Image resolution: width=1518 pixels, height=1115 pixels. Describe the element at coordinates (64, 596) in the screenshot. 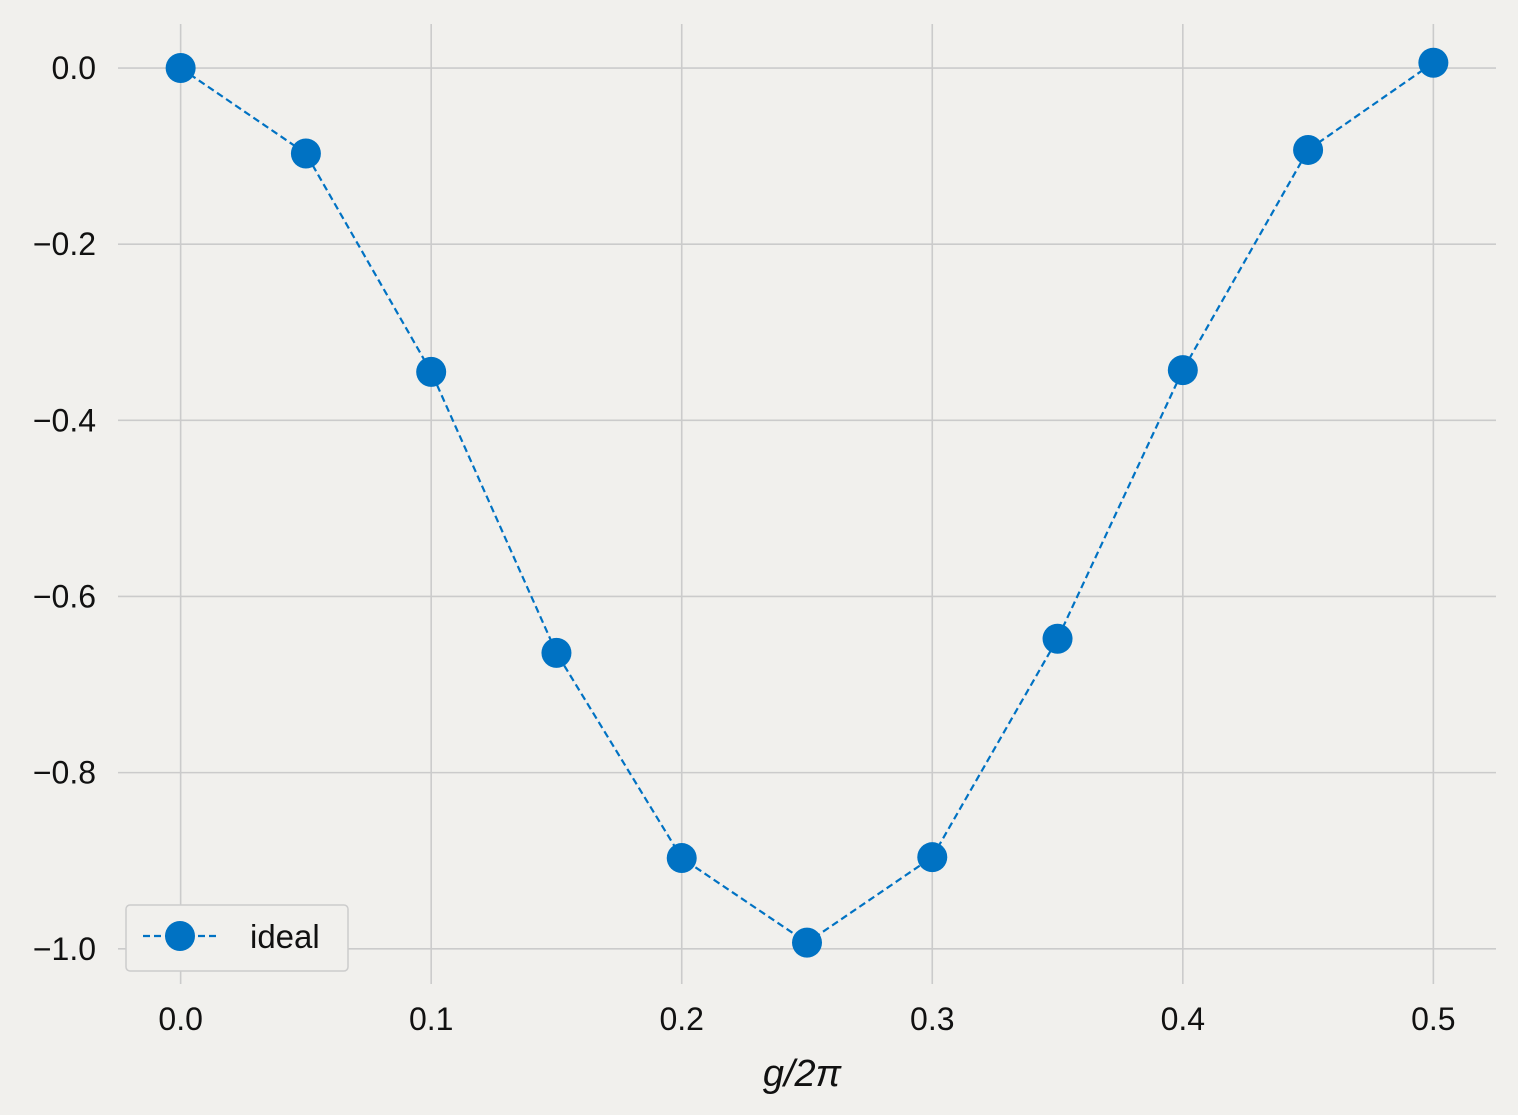

I see `y-tick-label: −0.6` at that location.